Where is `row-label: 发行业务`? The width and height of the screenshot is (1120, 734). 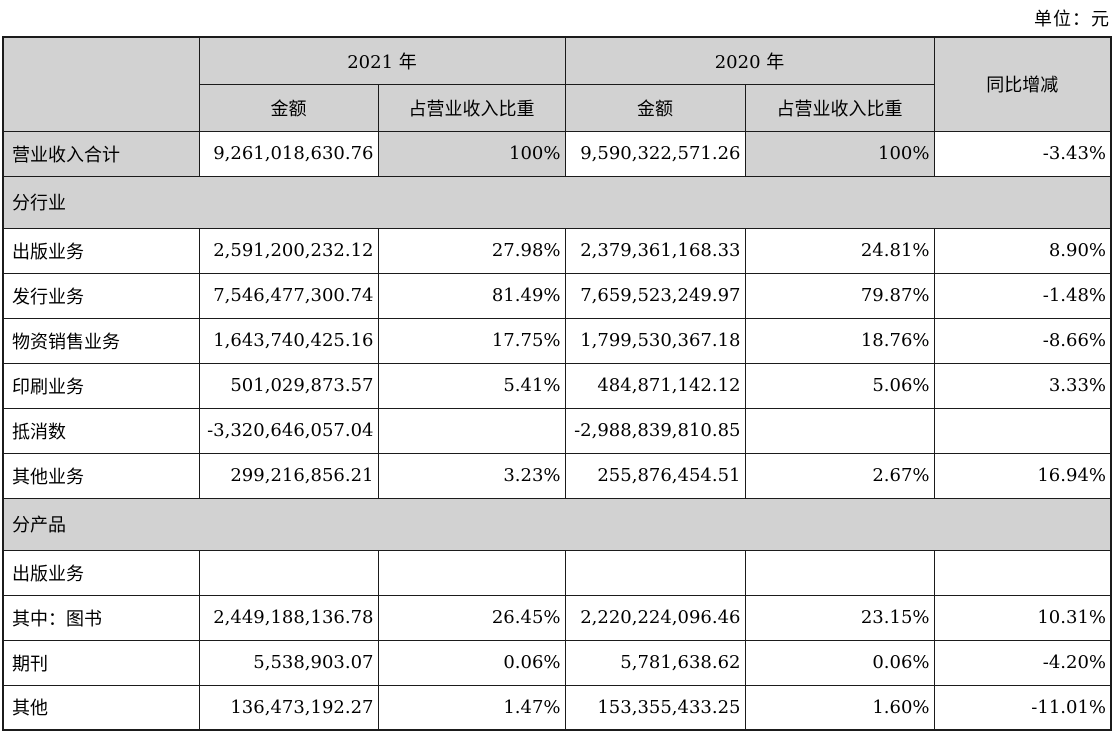
row-label: 发行业务 is located at coordinates (101, 295).